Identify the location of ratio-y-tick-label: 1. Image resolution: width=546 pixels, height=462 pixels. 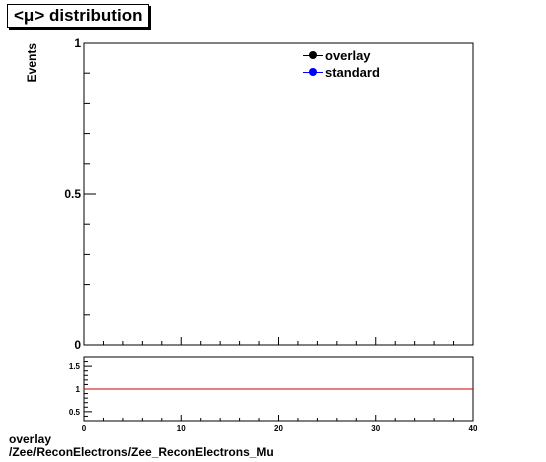
(78, 389).